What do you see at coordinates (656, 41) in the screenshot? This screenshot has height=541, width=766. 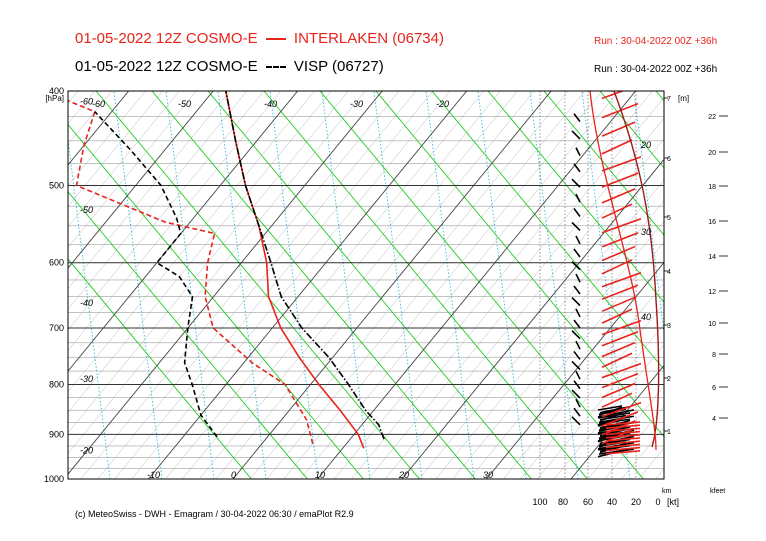 I see `line1-run: Run : 30-04-2022 00Z +36h` at bounding box center [656, 41].